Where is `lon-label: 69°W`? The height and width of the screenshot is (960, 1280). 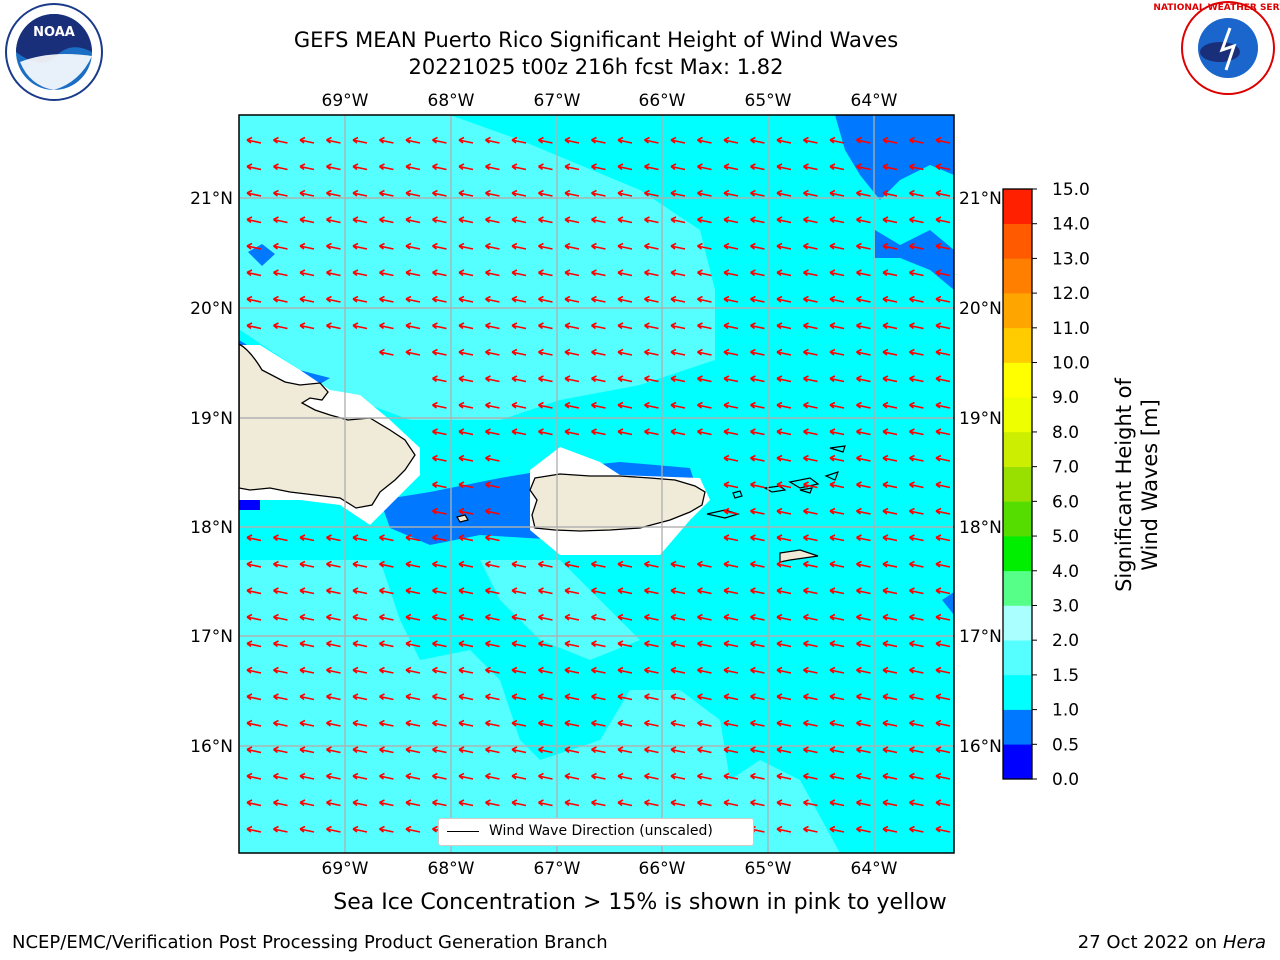
lon-label: 69°W is located at coordinates (345, 869).